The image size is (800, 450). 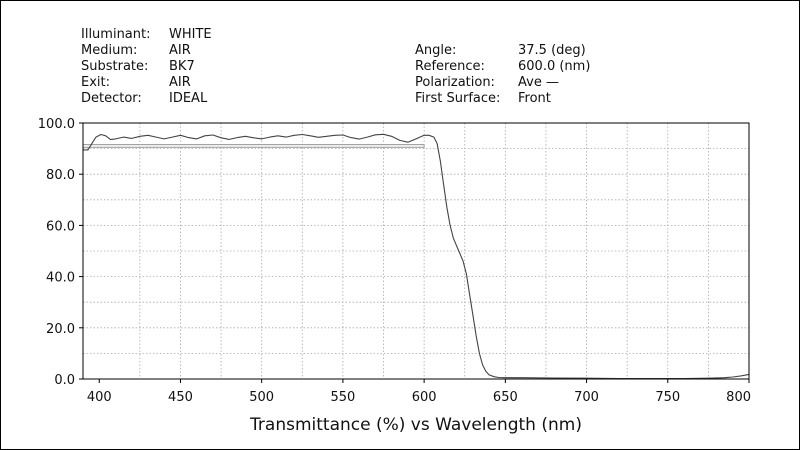 What do you see at coordinates (552, 50) in the screenshot?
I see `info-right-value: 37.5 (deg)` at bounding box center [552, 50].